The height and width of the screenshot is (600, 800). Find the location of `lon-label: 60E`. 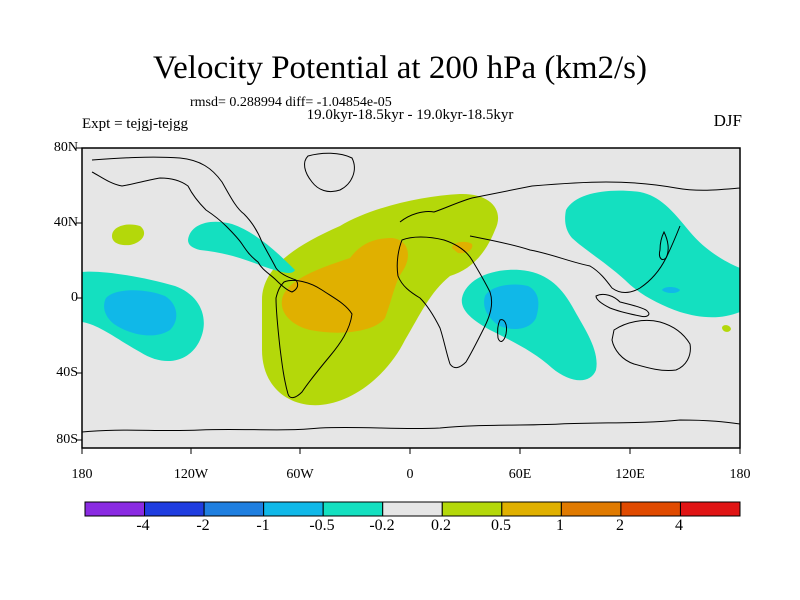

lon-label: 60E is located at coordinates (520, 474).